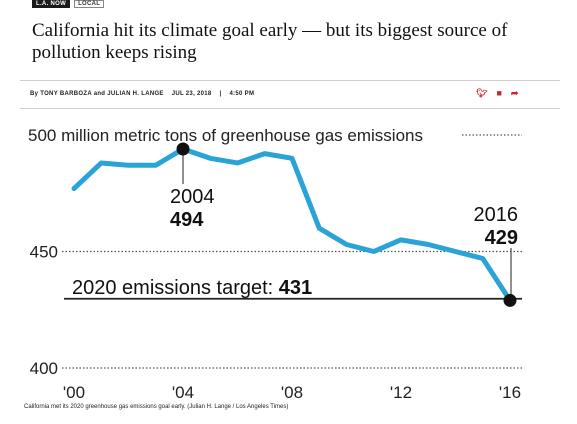 This screenshot has width=577, height=424. I want to click on header-divider-bottom, so click(290, 108).